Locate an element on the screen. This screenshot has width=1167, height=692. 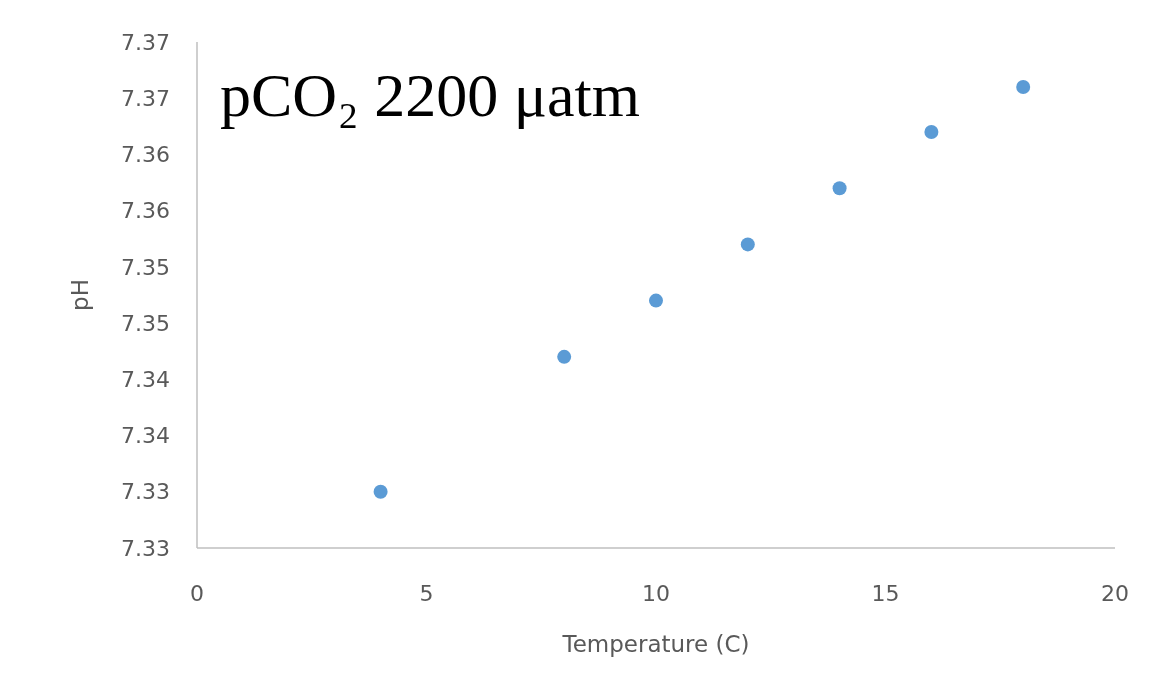
x-tick-label: 0 is located at coordinates (197, 593).